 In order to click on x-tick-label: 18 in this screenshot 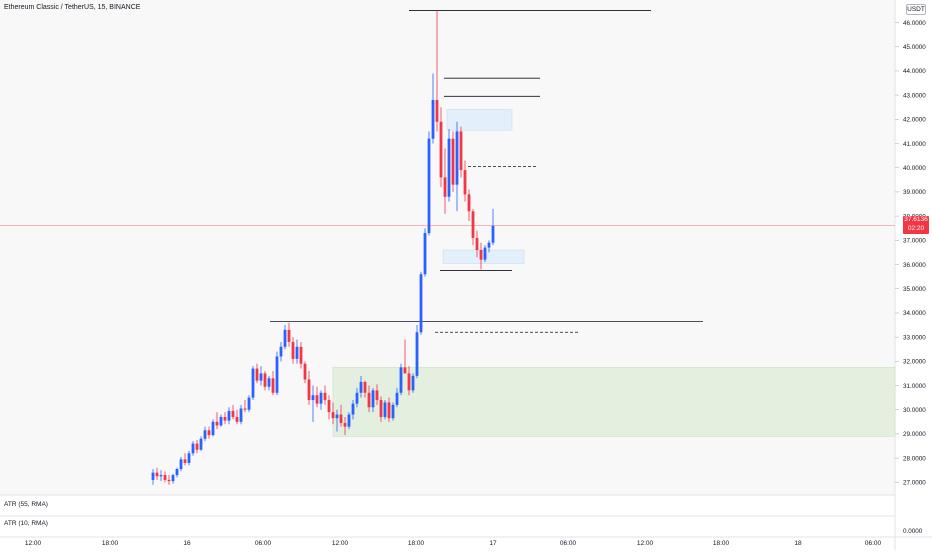, I will do `click(798, 543)`.